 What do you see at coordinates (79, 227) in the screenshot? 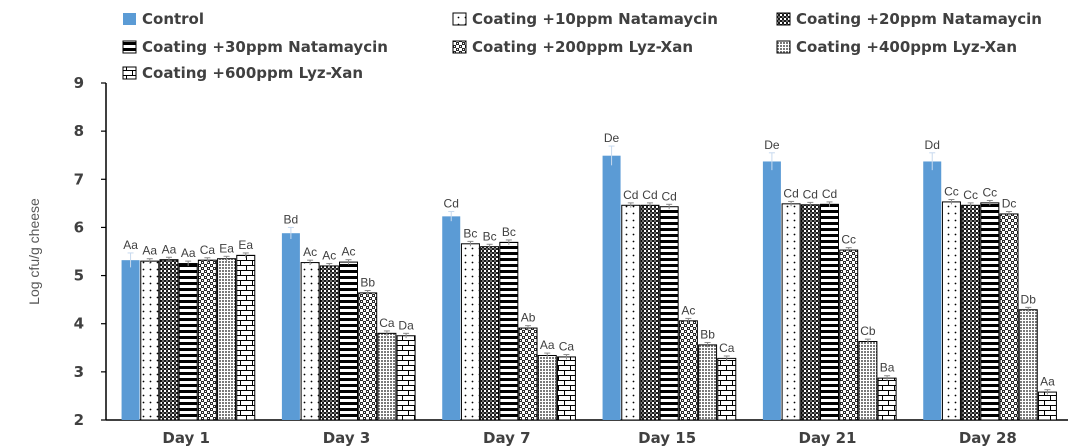
I see `y-tick-label: 6` at bounding box center [79, 227].